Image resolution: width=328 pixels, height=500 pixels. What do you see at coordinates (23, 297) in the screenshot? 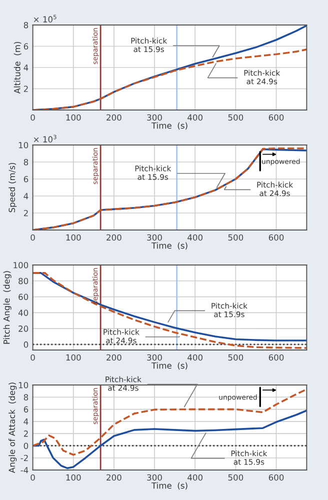
I see `y-tick-label: 60` at bounding box center [23, 297].